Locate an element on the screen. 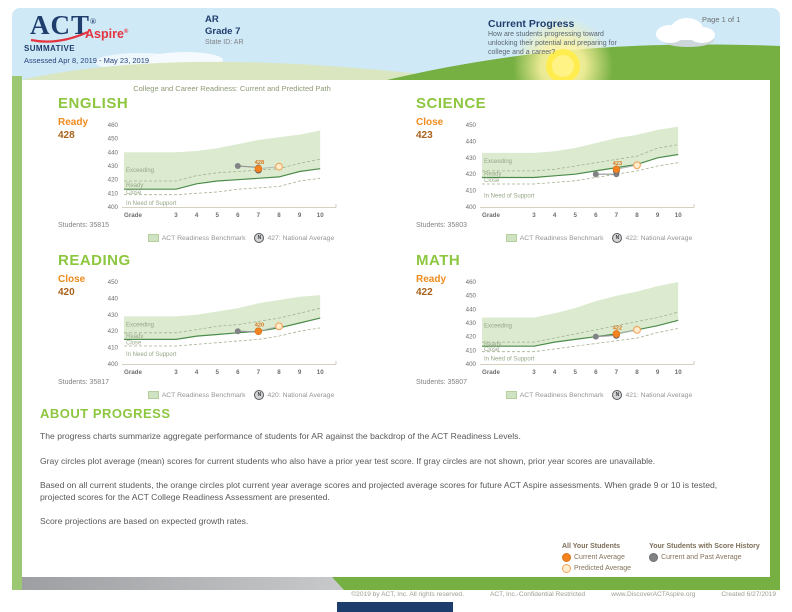 The width and height of the screenshot is (792, 612). predicted-average-label: Predicted Average is located at coordinates (603, 568).